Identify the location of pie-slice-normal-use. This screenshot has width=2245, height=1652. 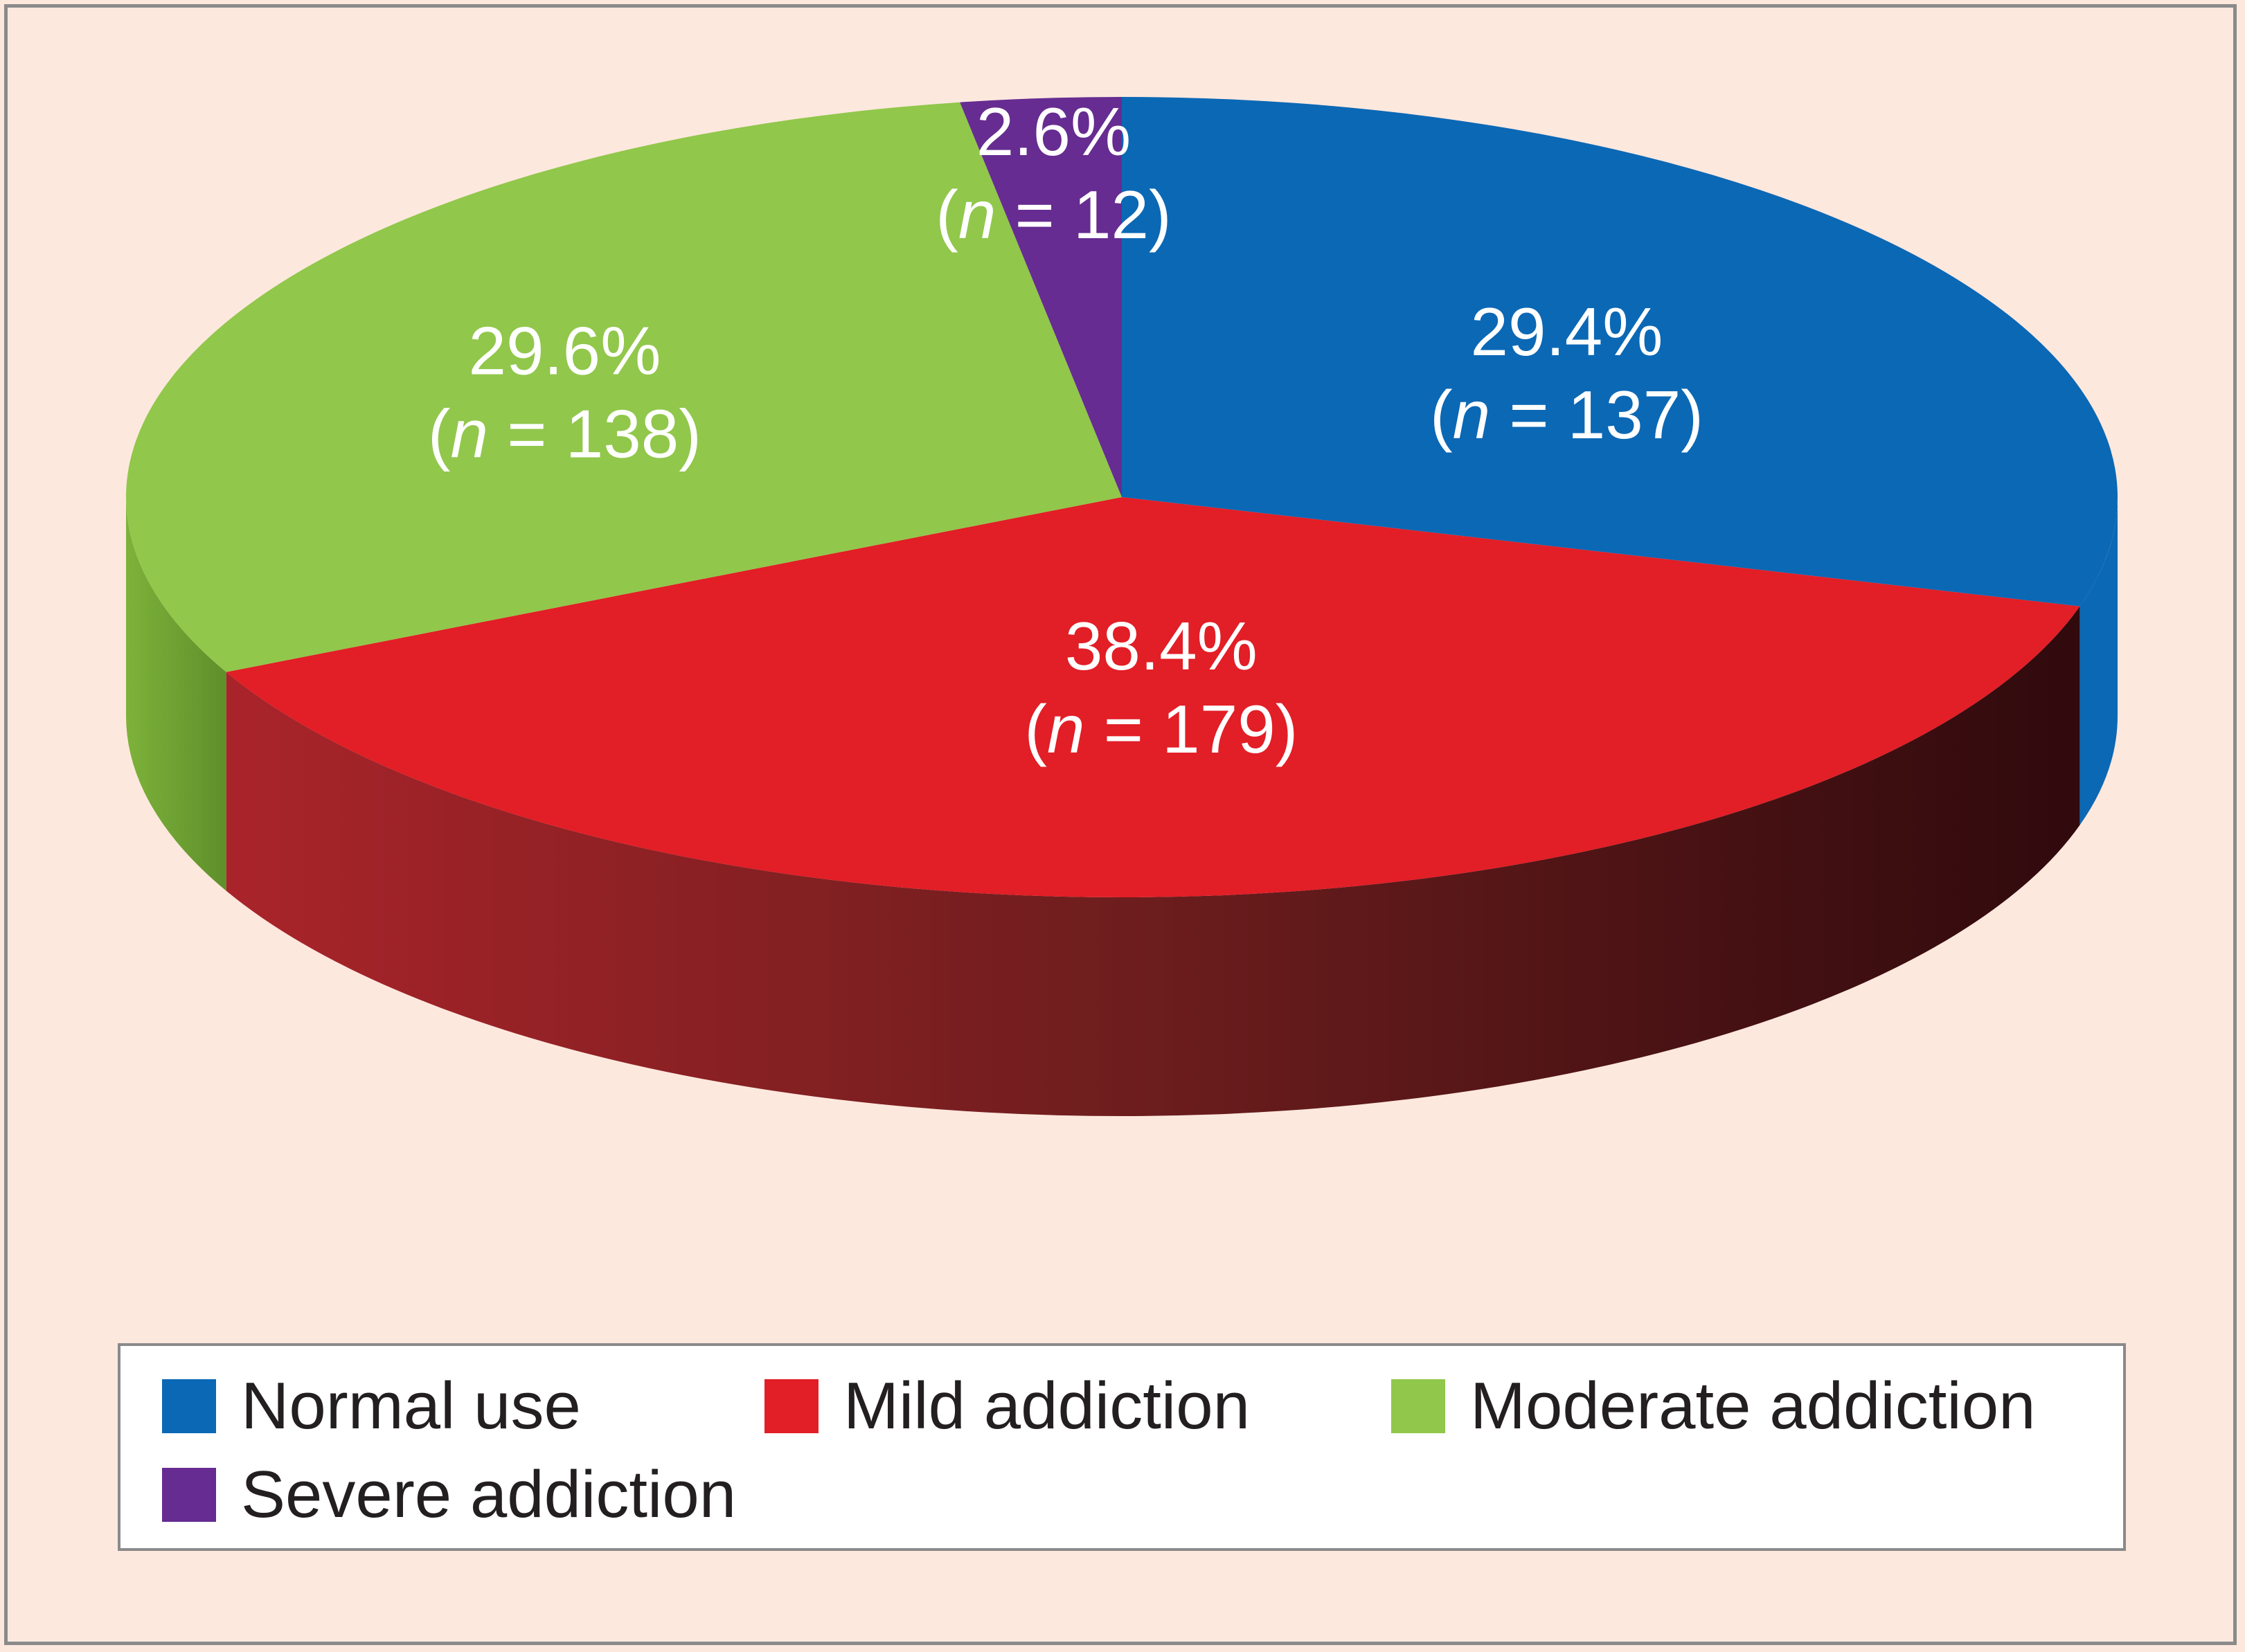
(1620, 352).